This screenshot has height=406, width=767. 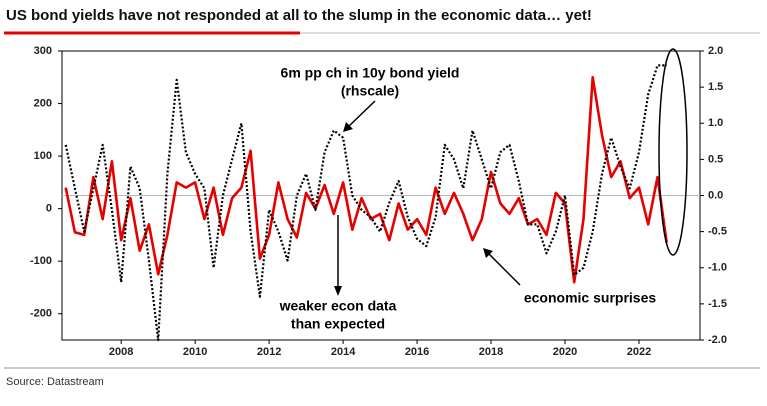 I want to click on y2-tick-label: -1.0, so click(x=717, y=268).